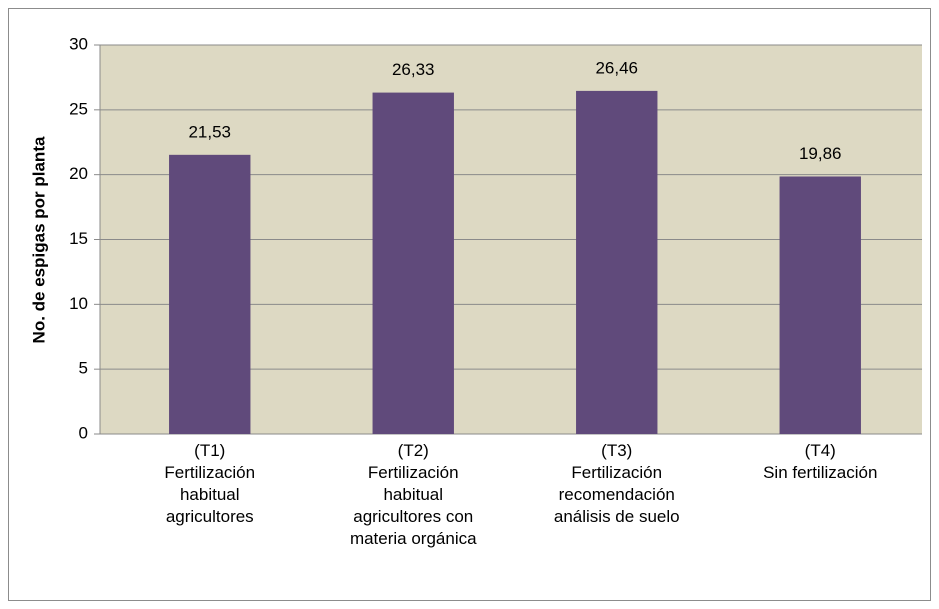  Describe the element at coordinates (38, 239) in the screenshot. I see `y-axis-label: No. de espigas por planta` at that location.